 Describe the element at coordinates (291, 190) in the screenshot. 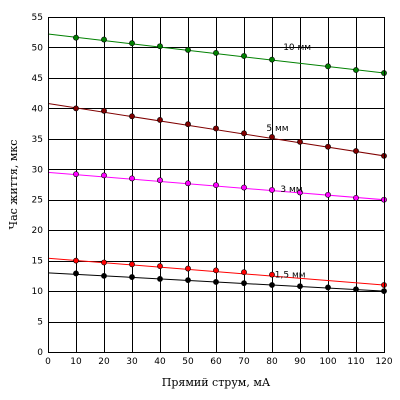

I see `series-label: 3 мм` at that location.